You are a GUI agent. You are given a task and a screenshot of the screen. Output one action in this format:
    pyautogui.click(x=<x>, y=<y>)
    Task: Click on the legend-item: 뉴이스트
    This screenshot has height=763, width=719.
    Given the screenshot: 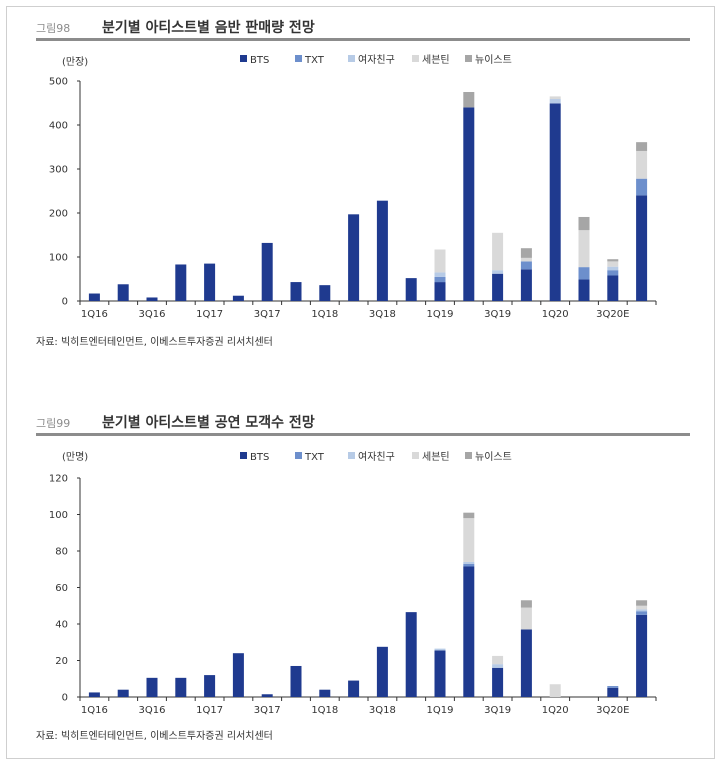 What is the action you would take?
    pyautogui.click(x=488, y=457)
    